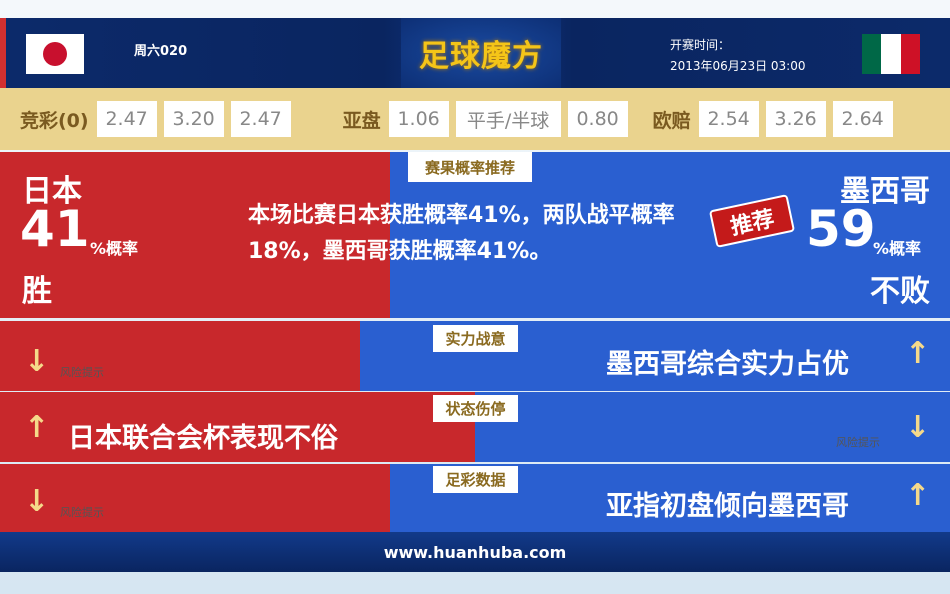 This screenshot has height=594, width=950. Describe the element at coordinates (738, 66) in the screenshot. I see `kickoff-time: 2013年06月23日 03:00` at that location.